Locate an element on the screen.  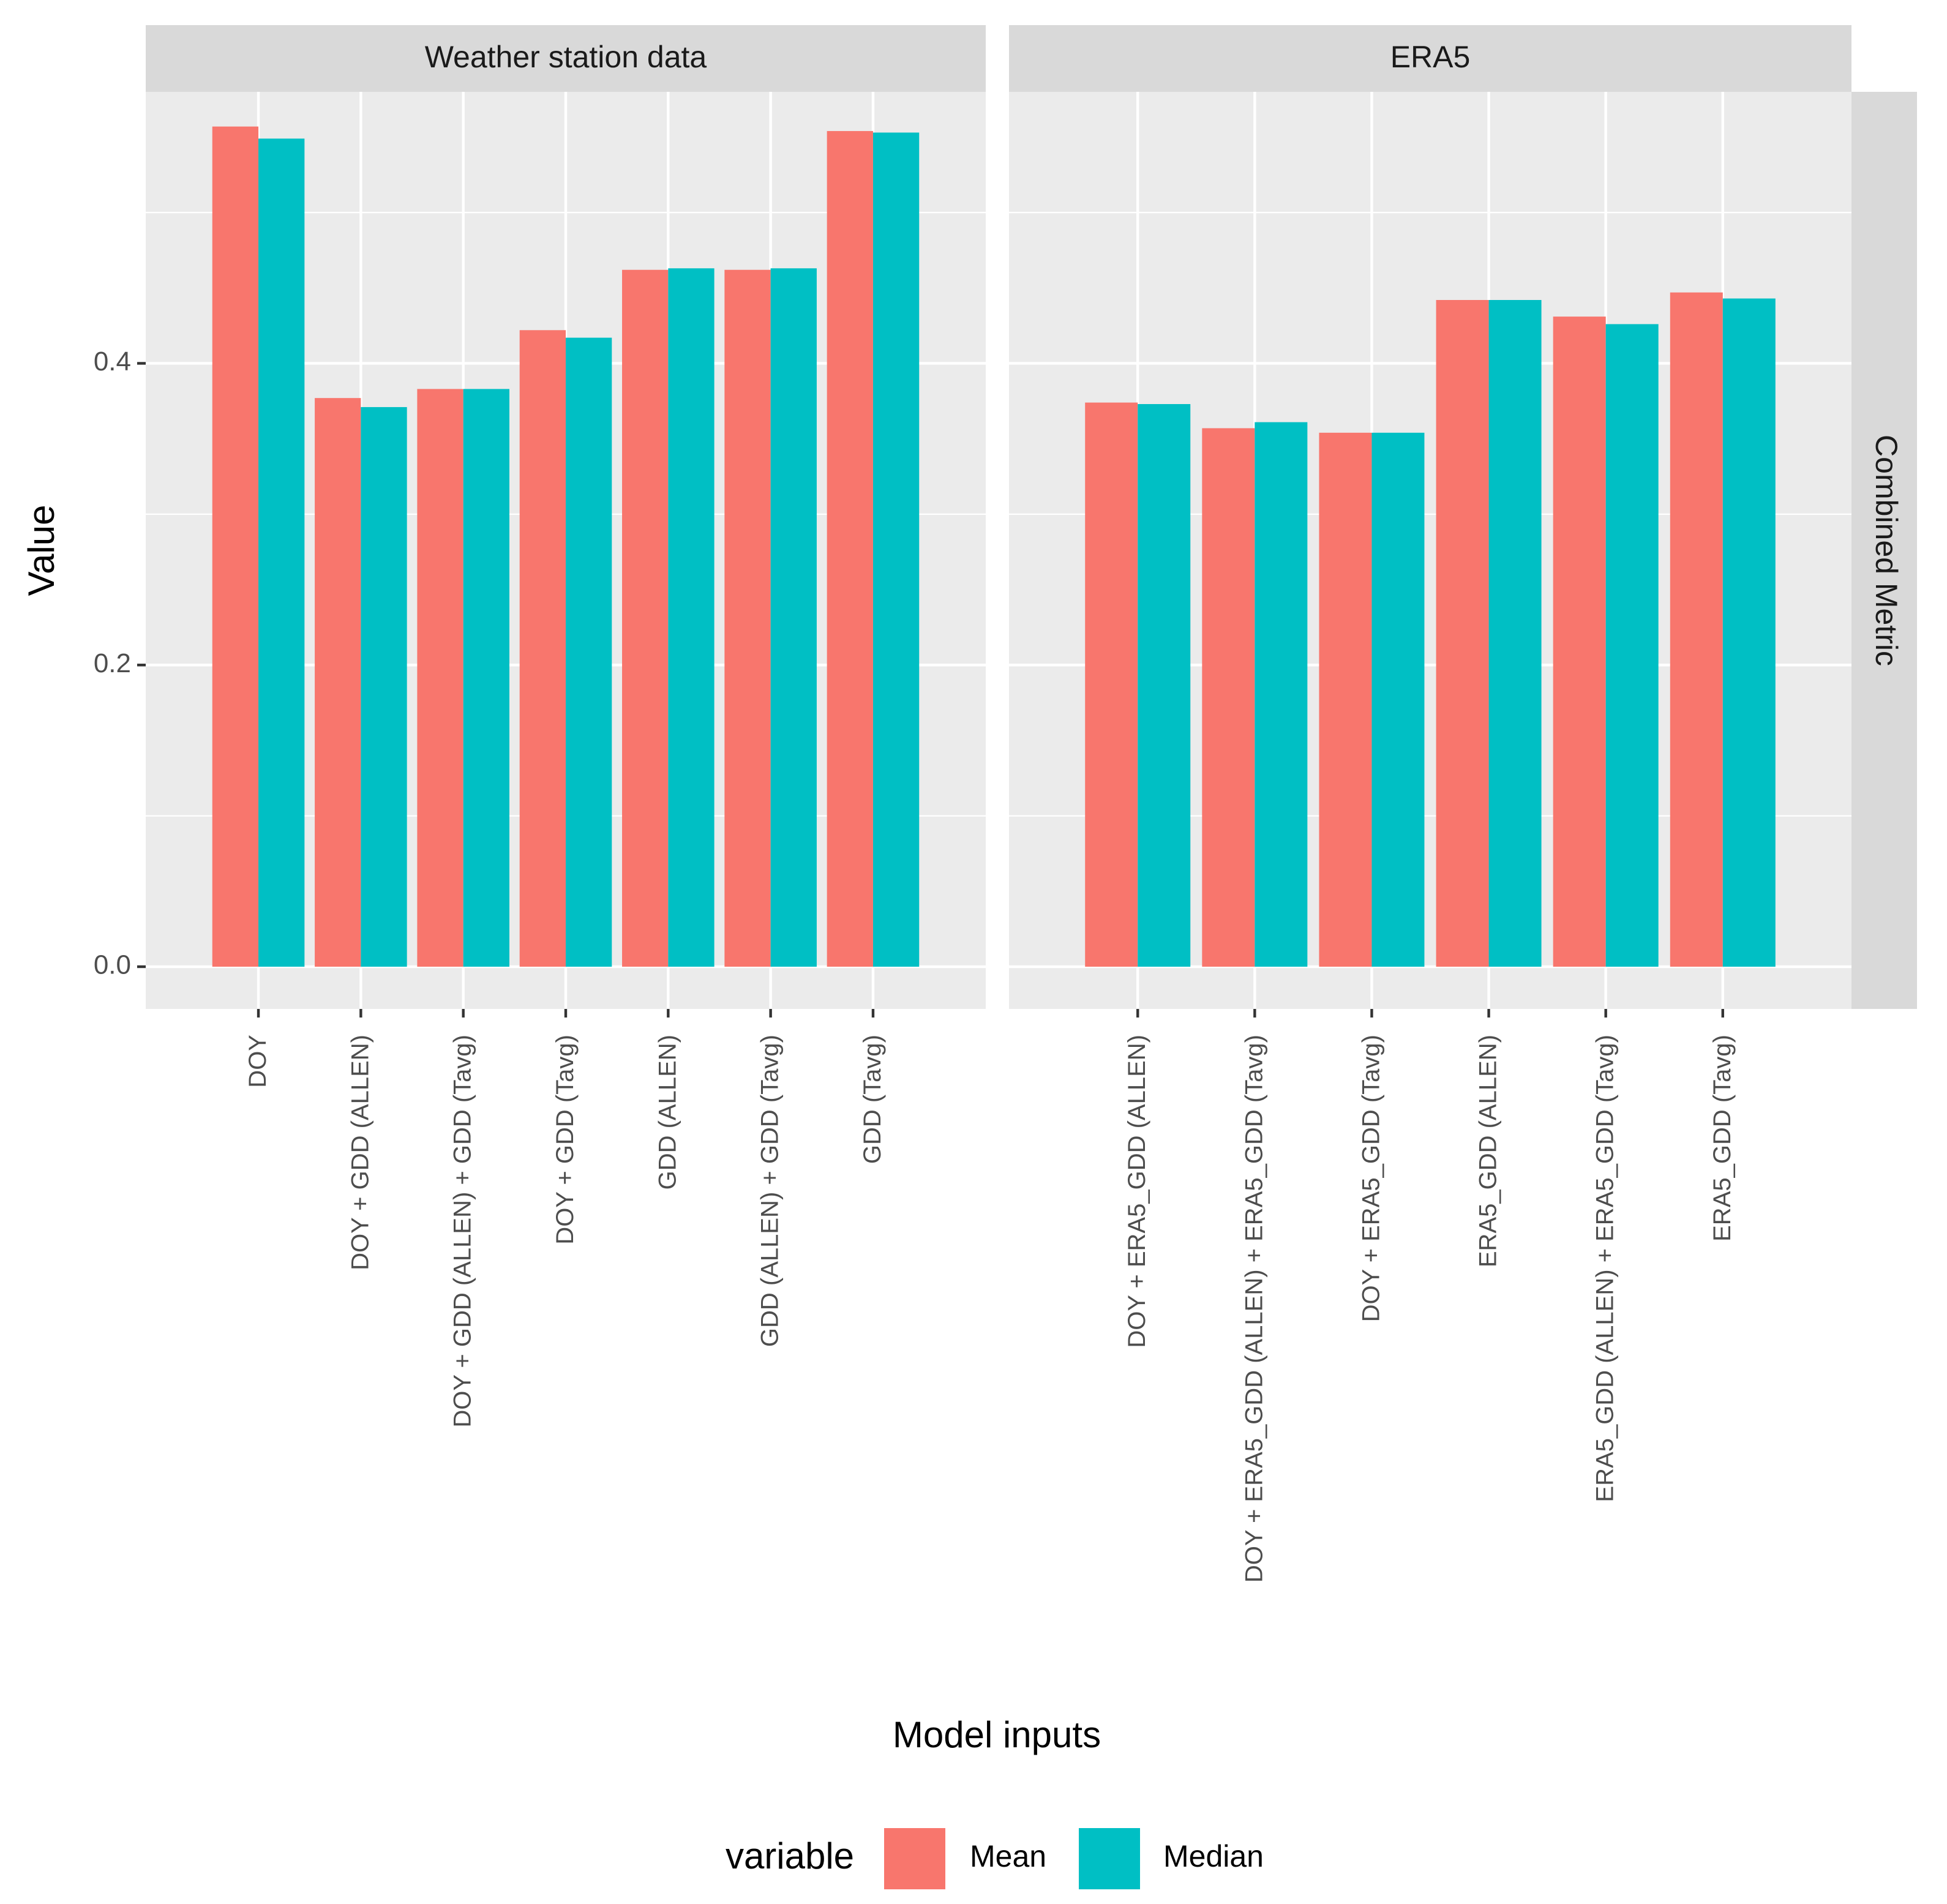
legend-key-median is located at coordinates (1109, 1858).